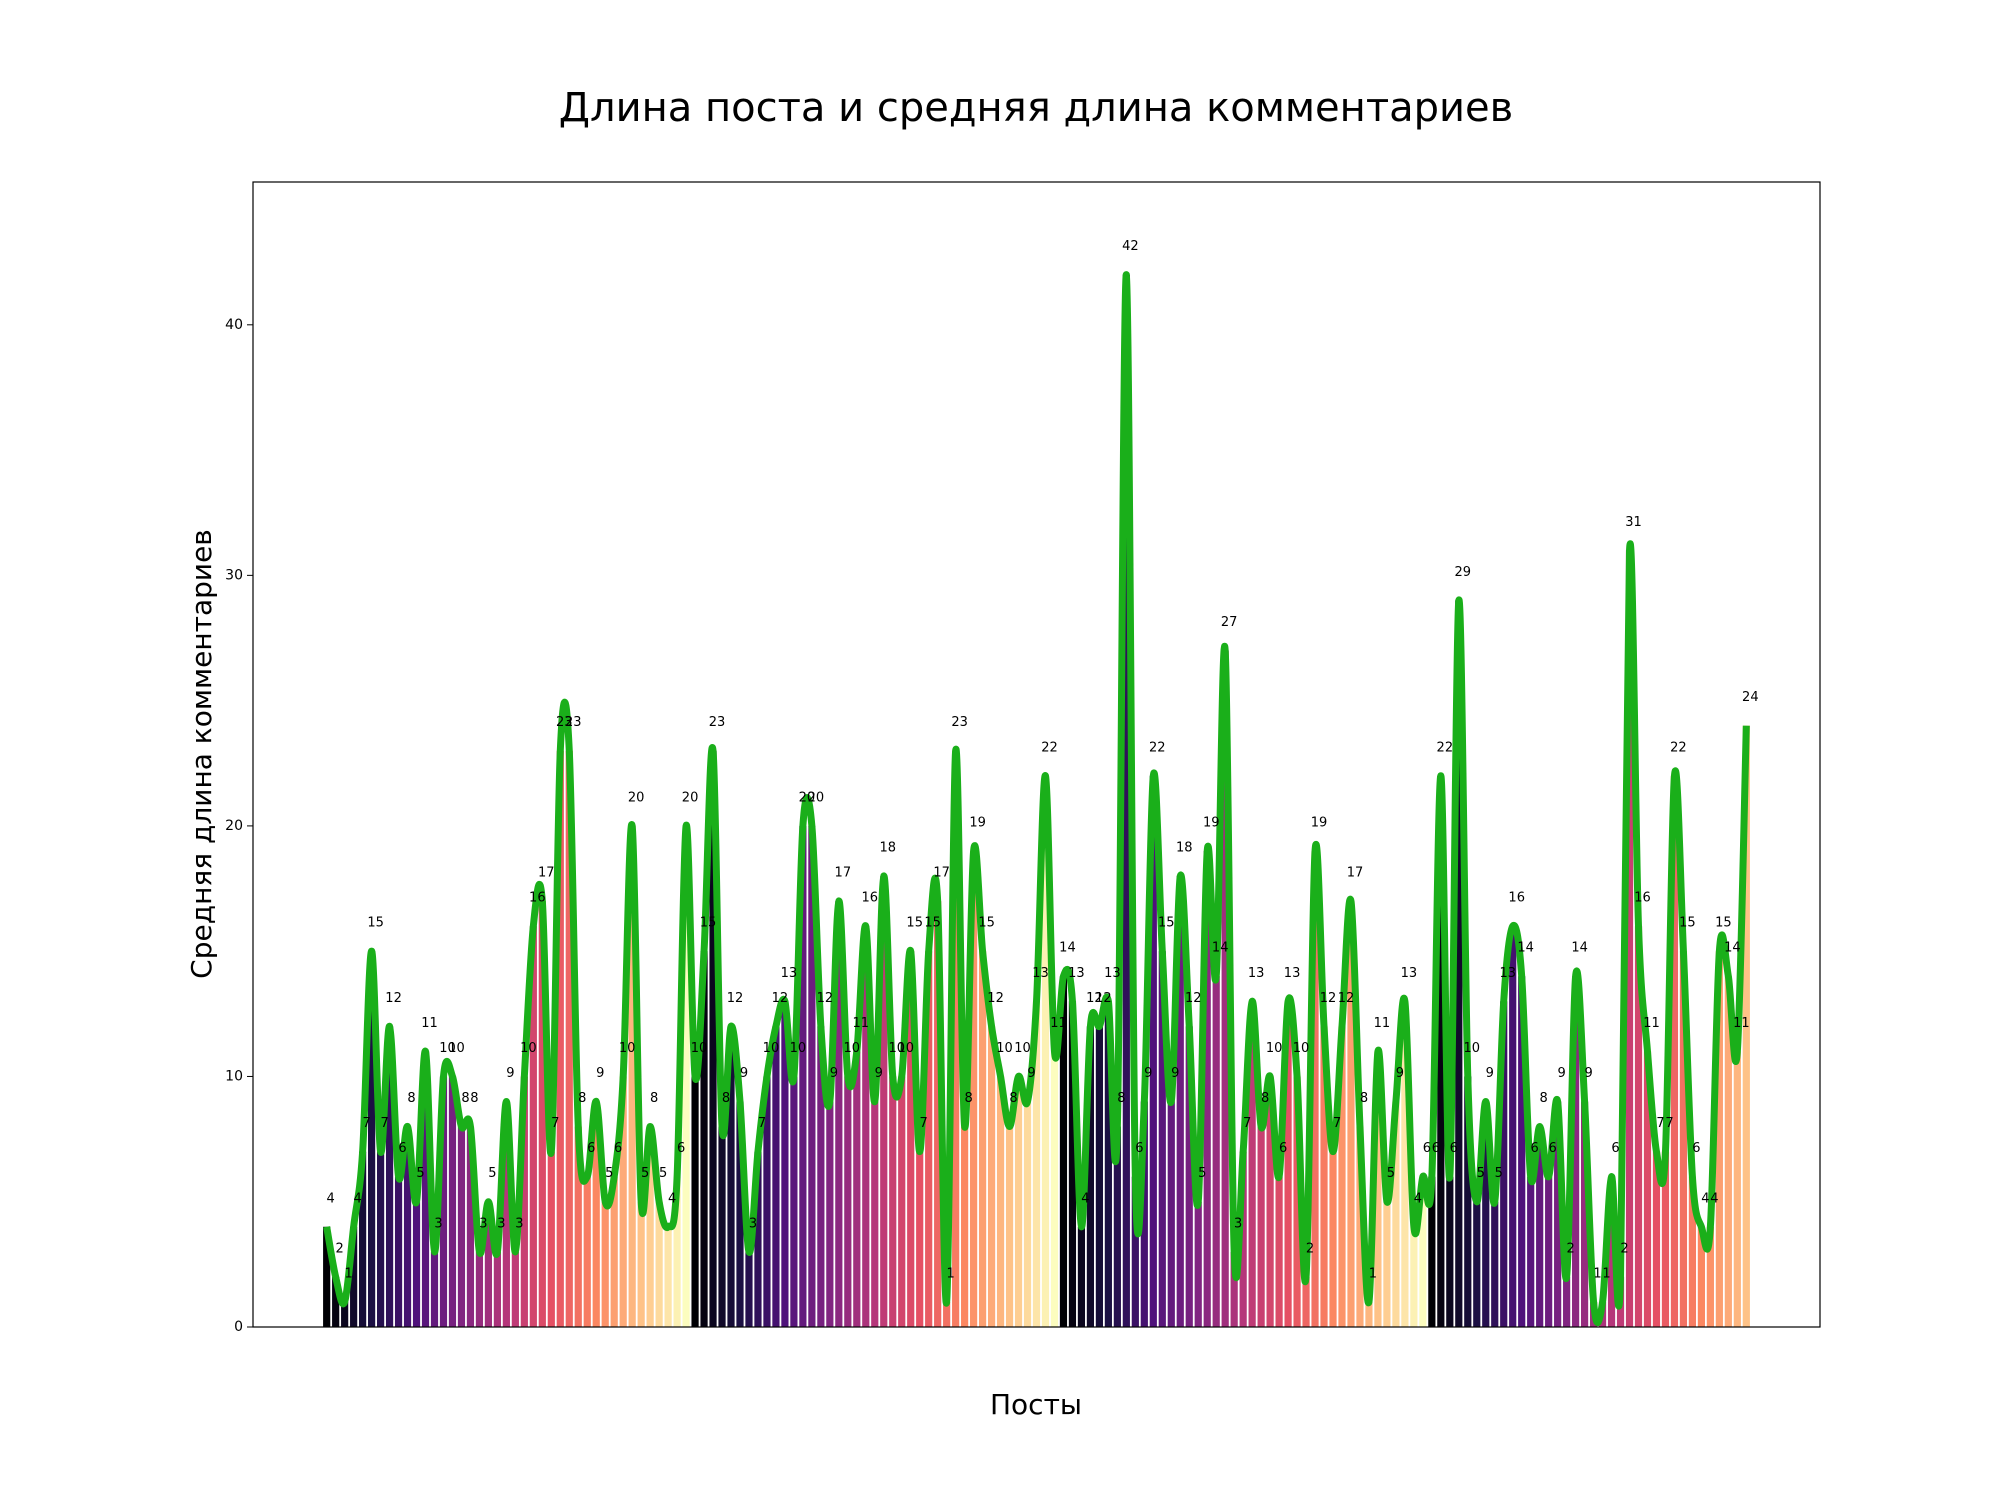 Image resolution: width=2000 pixels, height=1500 pixels. I want to click on y-tick-label: 20, so click(234, 826).